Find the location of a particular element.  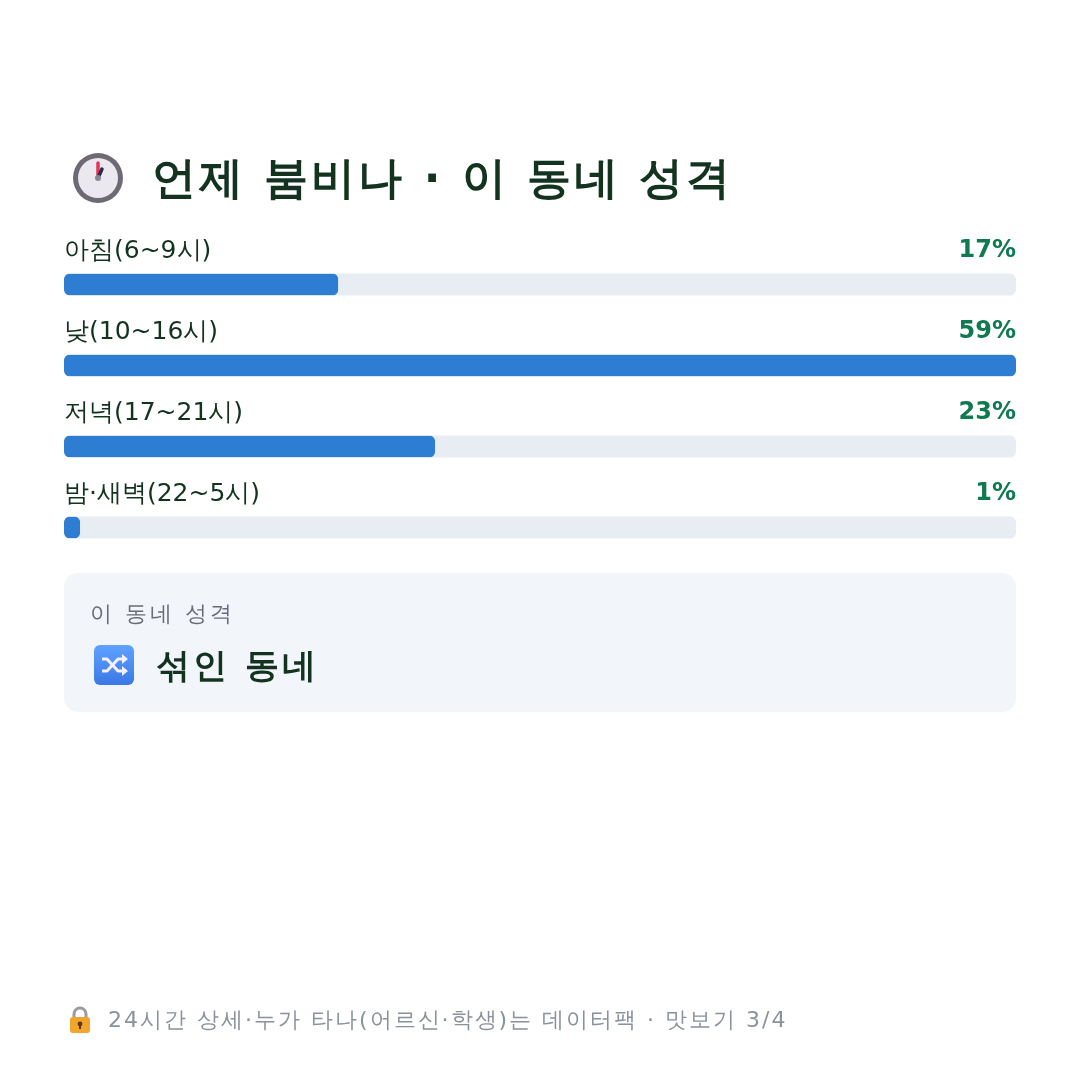

data-label: 23% is located at coordinates (987, 410).